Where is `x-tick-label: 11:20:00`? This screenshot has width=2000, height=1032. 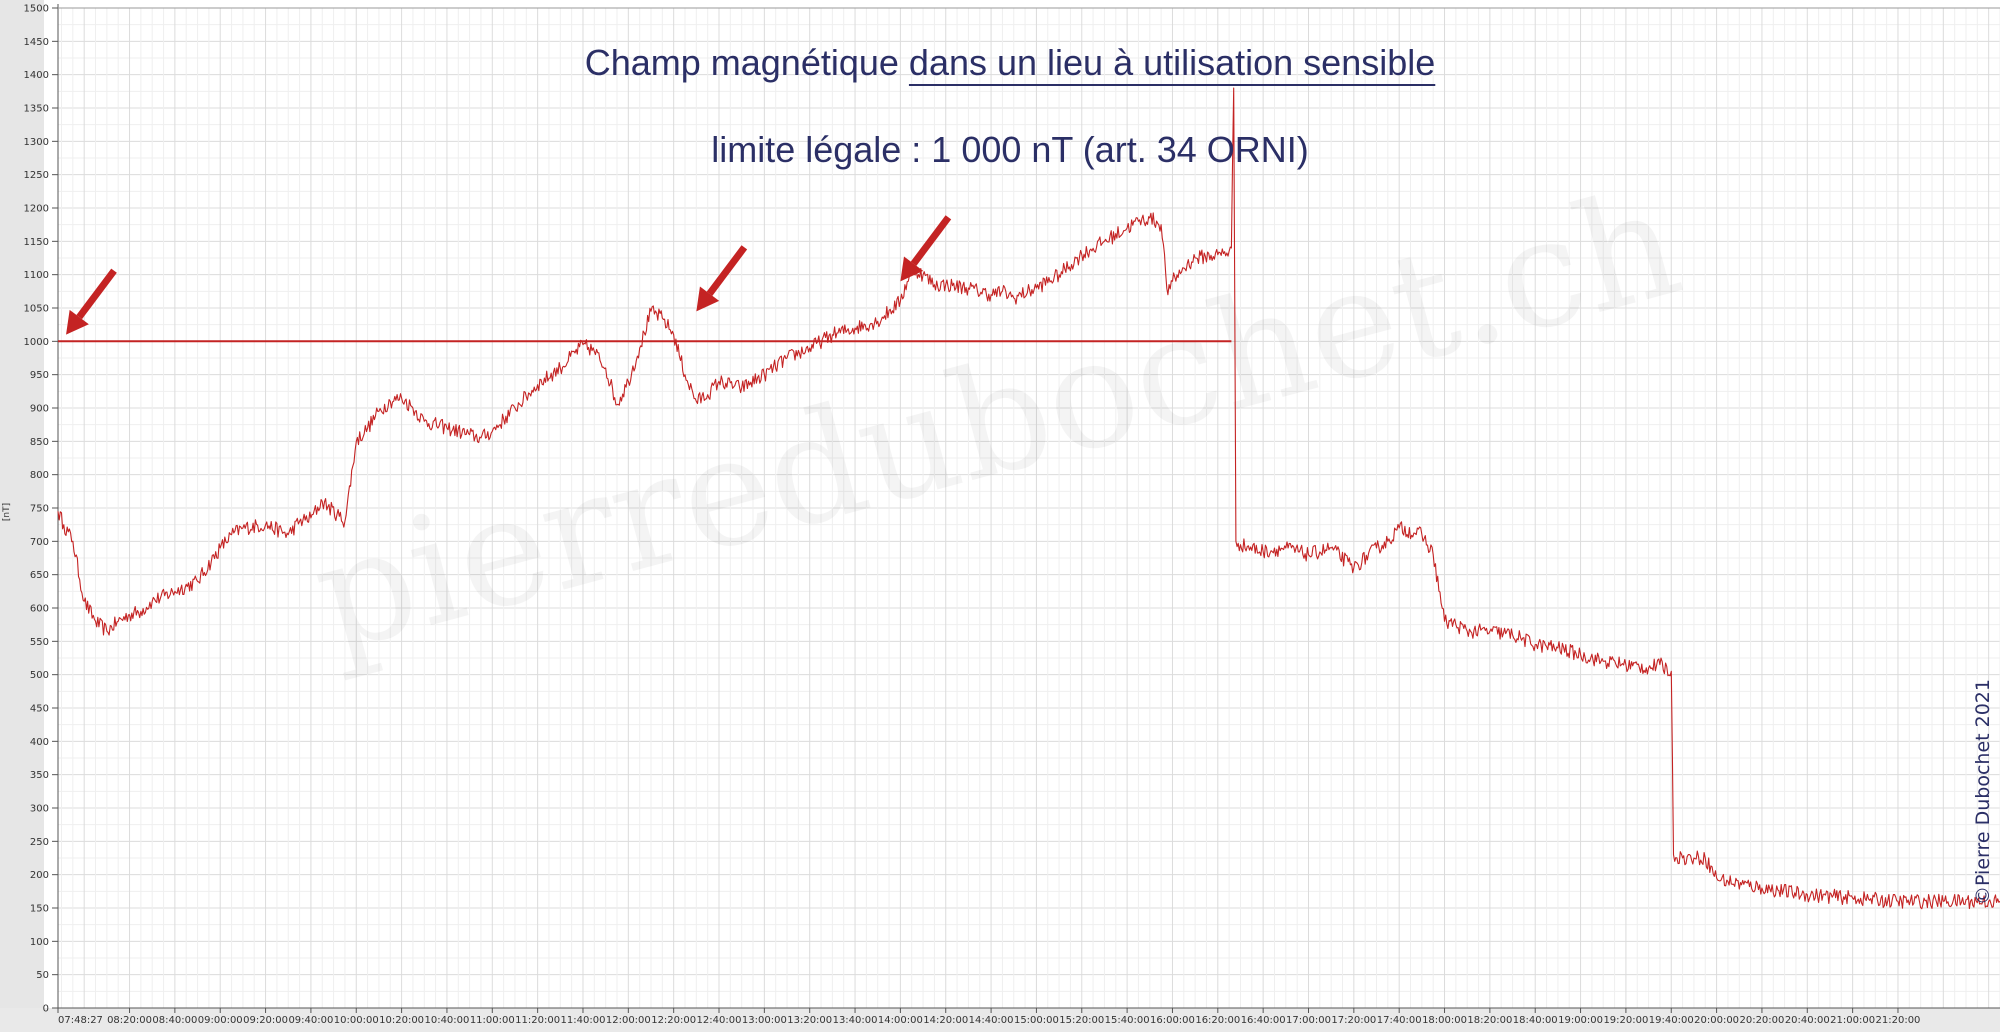
x-tick-label: 11:20:00 is located at coordinates (537, 1020).